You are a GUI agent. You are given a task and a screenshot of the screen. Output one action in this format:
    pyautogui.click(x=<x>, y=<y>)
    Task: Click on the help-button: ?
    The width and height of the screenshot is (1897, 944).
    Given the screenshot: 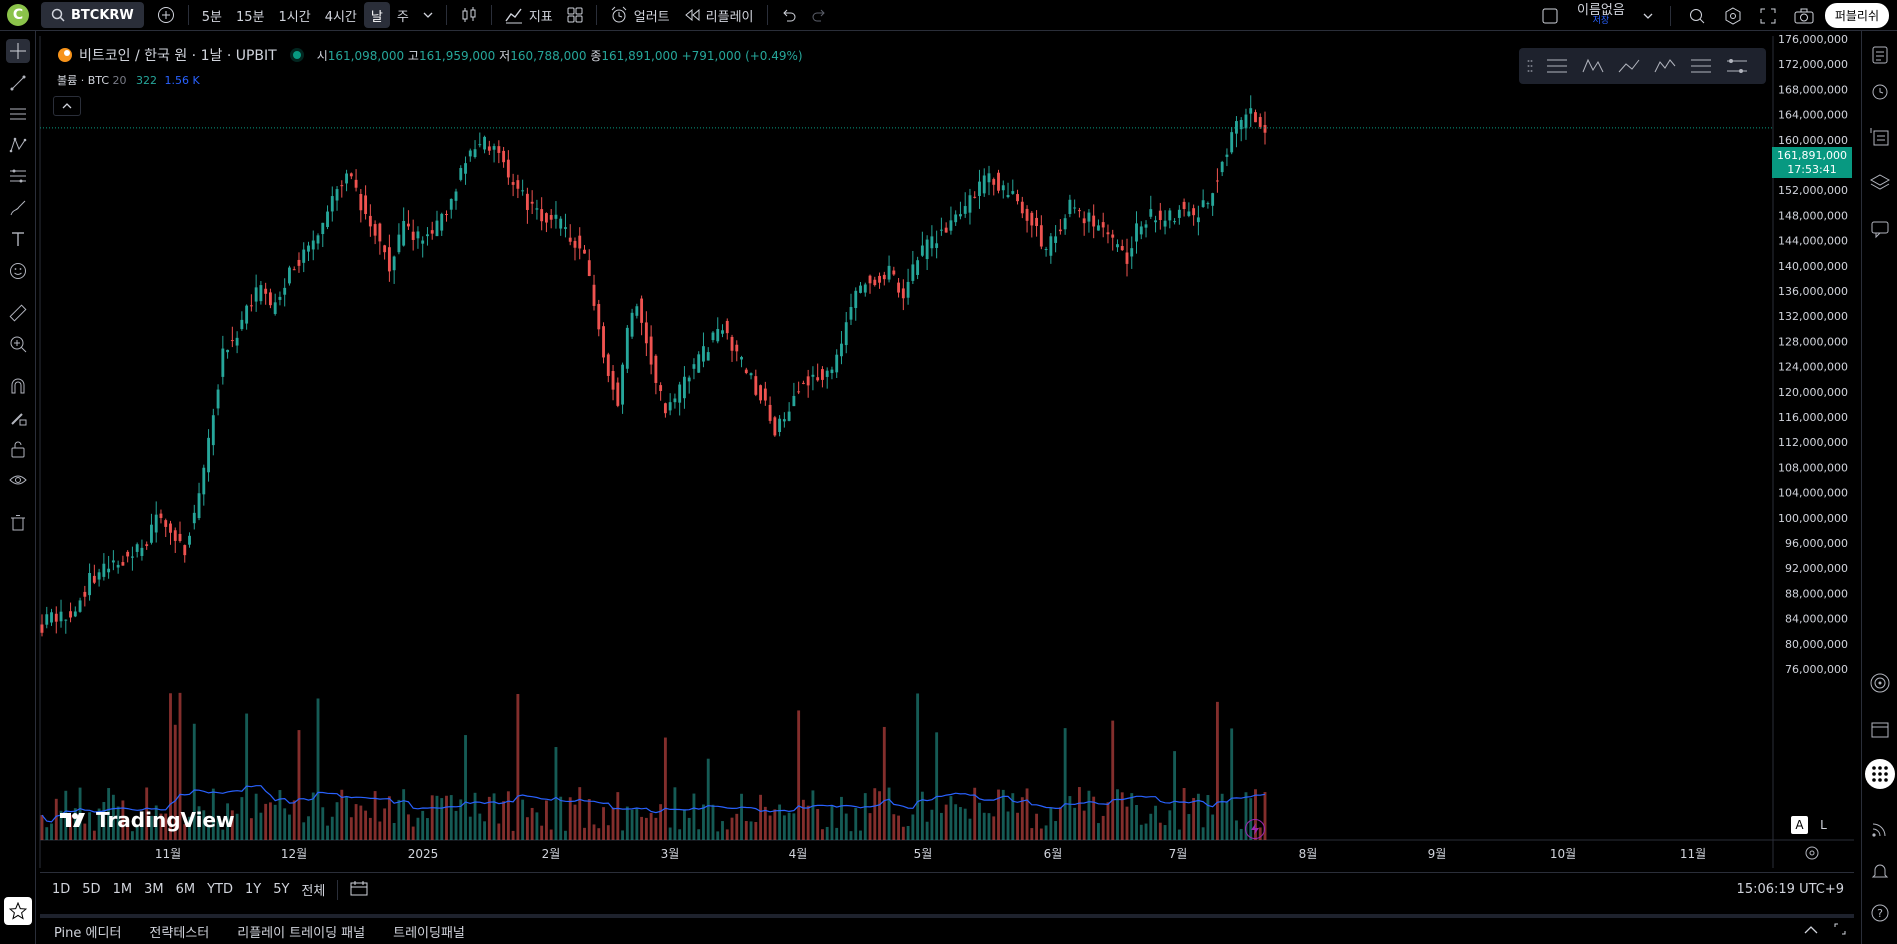 What is the action you would take?
    pyautogui.click(x=1880, y=913)
    